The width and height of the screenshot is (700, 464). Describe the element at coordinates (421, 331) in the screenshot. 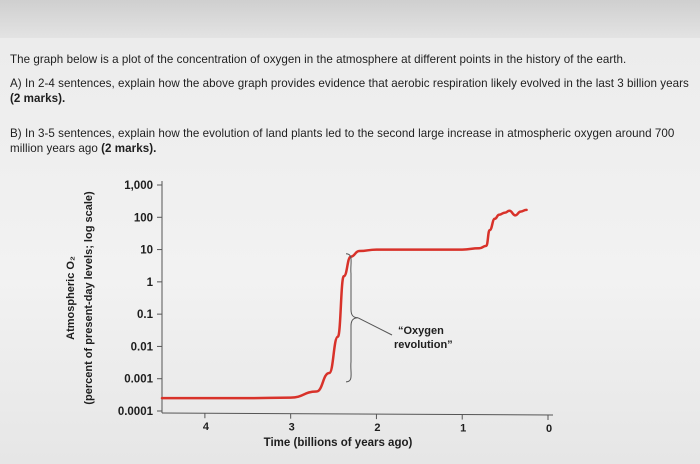

I see `annotation-line1: “Oxygen` at that location.